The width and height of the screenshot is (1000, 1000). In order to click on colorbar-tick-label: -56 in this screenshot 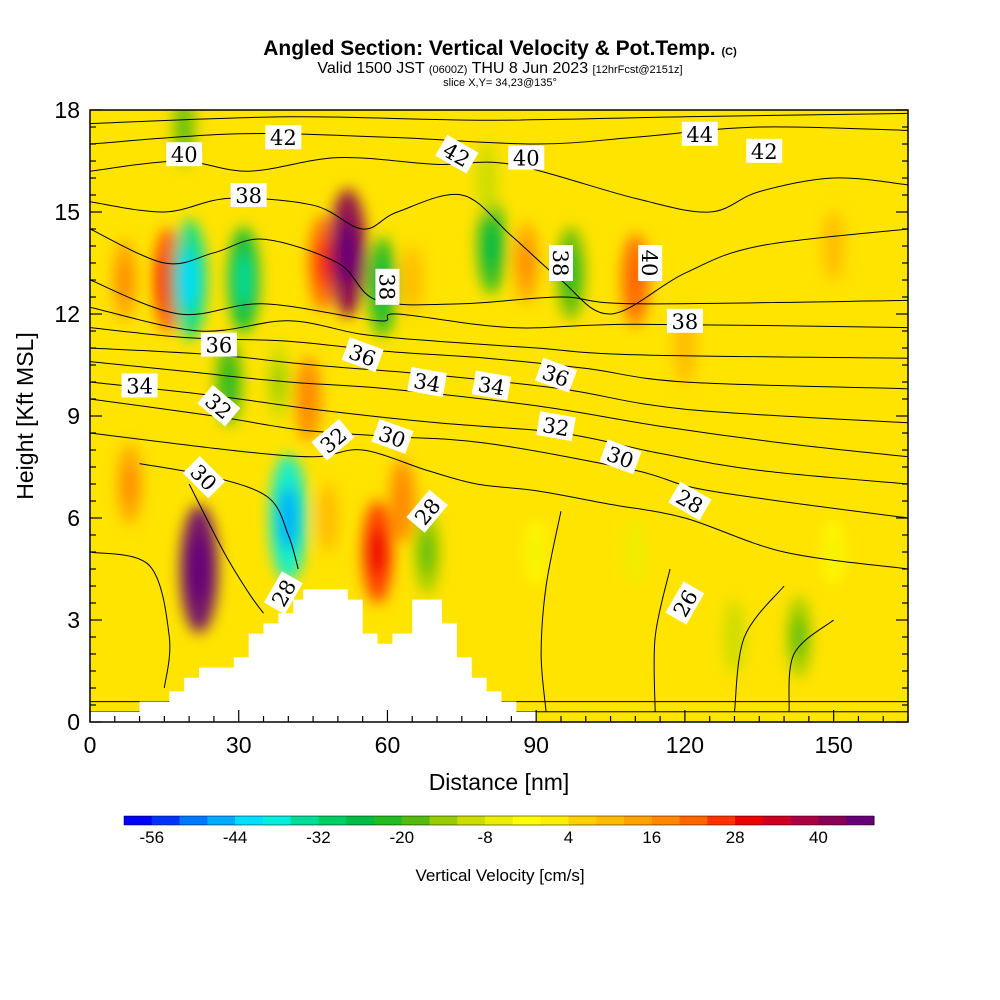, I will do `click(151, 837)`.